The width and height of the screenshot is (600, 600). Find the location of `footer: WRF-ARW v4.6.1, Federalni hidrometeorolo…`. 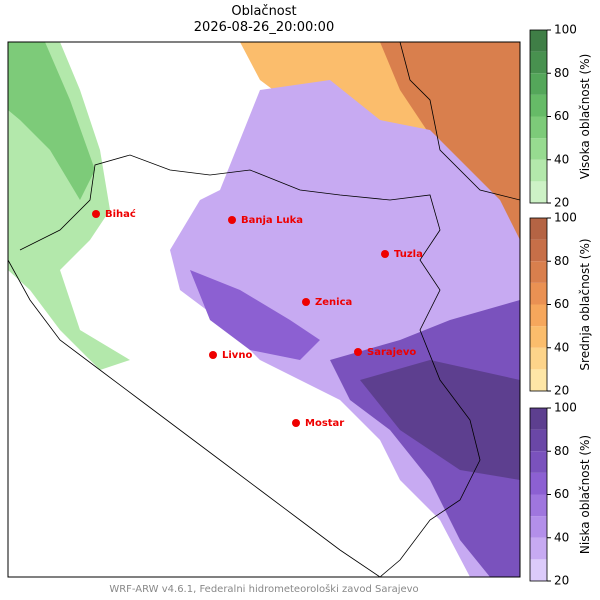

footer: WRF-ARW v4.6.1, Federalni hidrometeorolo… is located at coordinates (263, 589).